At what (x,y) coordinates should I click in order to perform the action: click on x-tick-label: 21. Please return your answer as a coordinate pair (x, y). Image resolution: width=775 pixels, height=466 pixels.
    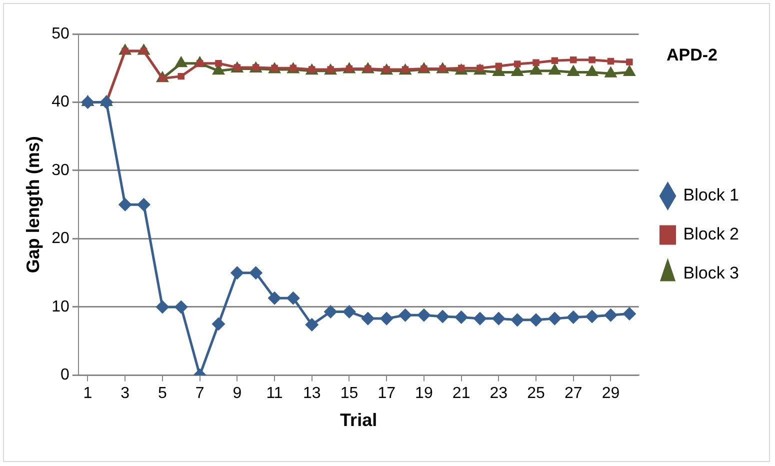
    Looking at the image, I should click on (461, 393).